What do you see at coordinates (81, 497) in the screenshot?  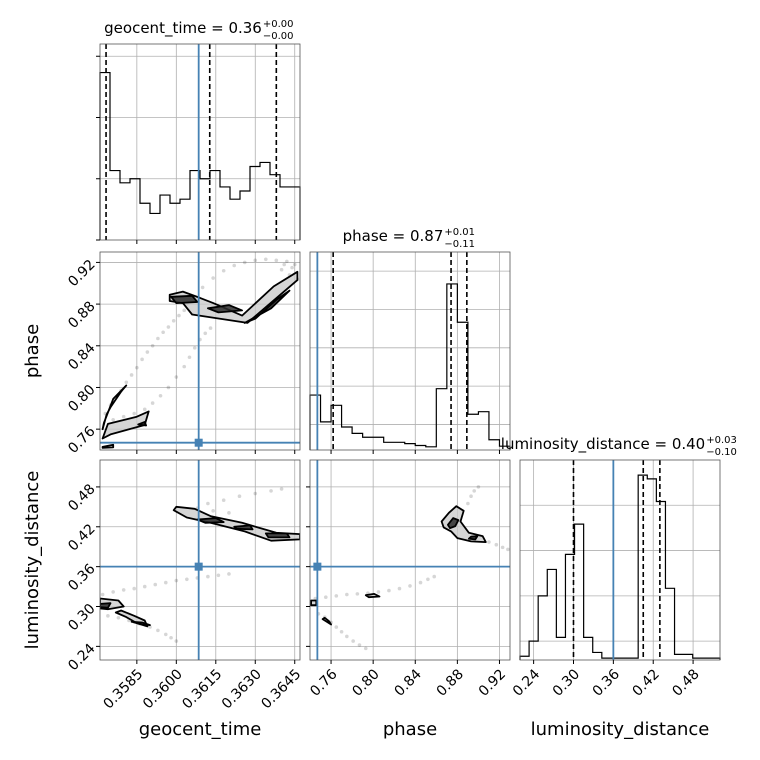 I see `y-tick-label: 0.48` at bounding box center [81, 497].